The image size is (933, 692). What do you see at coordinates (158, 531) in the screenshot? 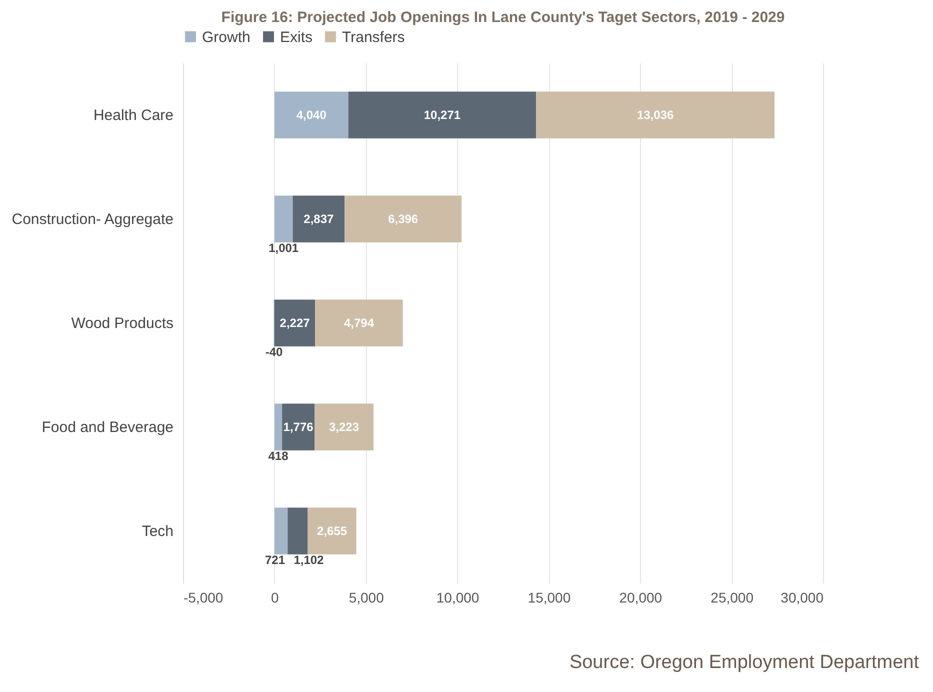
I see `y-tick-label: Tech` at bounding box center [158, 531].